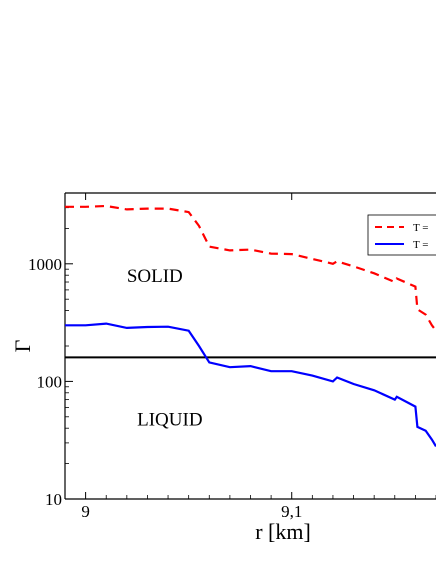 Image resolution: width=436 pixels, height=564 pixels. I want to click on annotation-liquid: LIQUID, so click(169, 420).